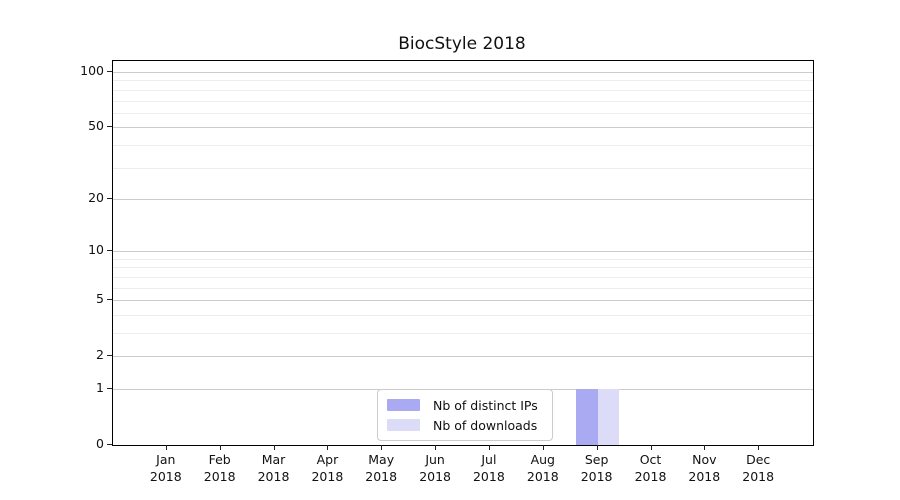  I want to click on x-tick-label-month: Jun, so click(435, 459).